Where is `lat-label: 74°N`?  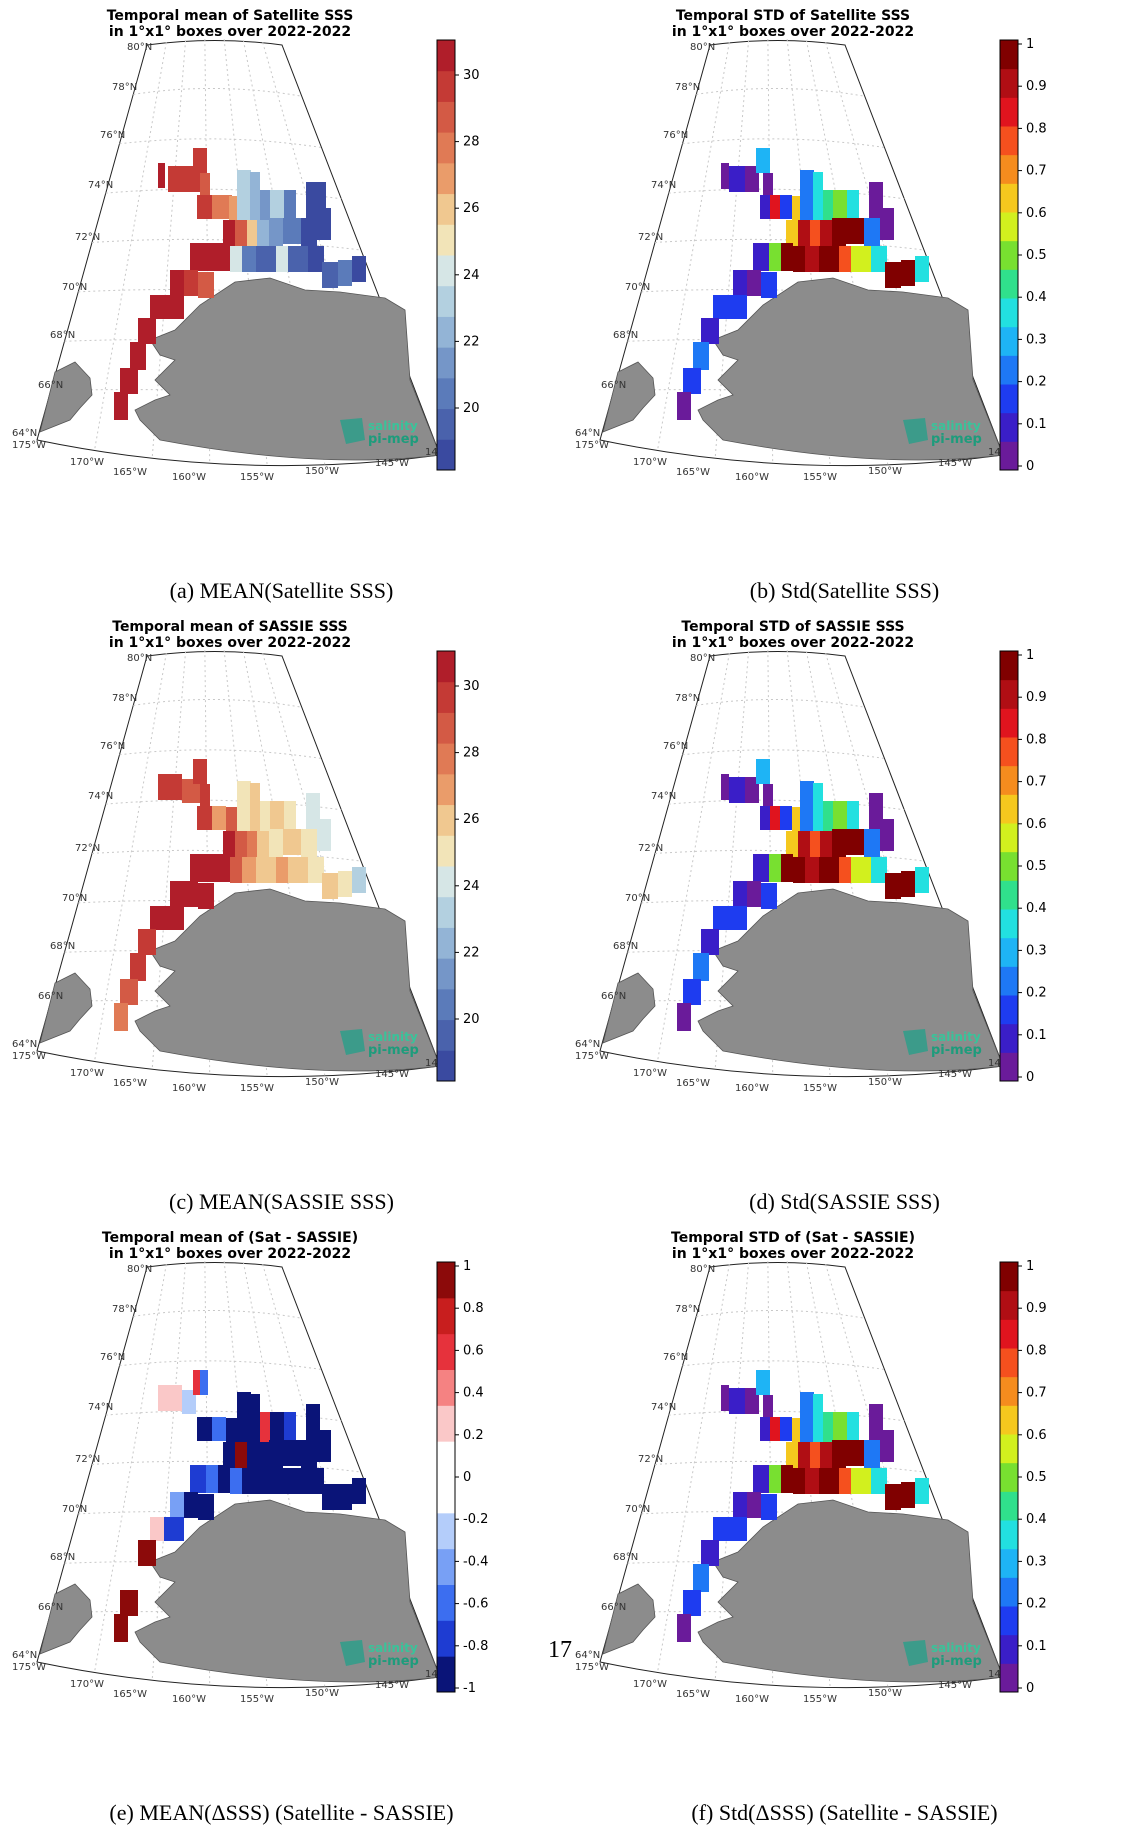 lat-label: 74°N is located at coordinates (663, 796).